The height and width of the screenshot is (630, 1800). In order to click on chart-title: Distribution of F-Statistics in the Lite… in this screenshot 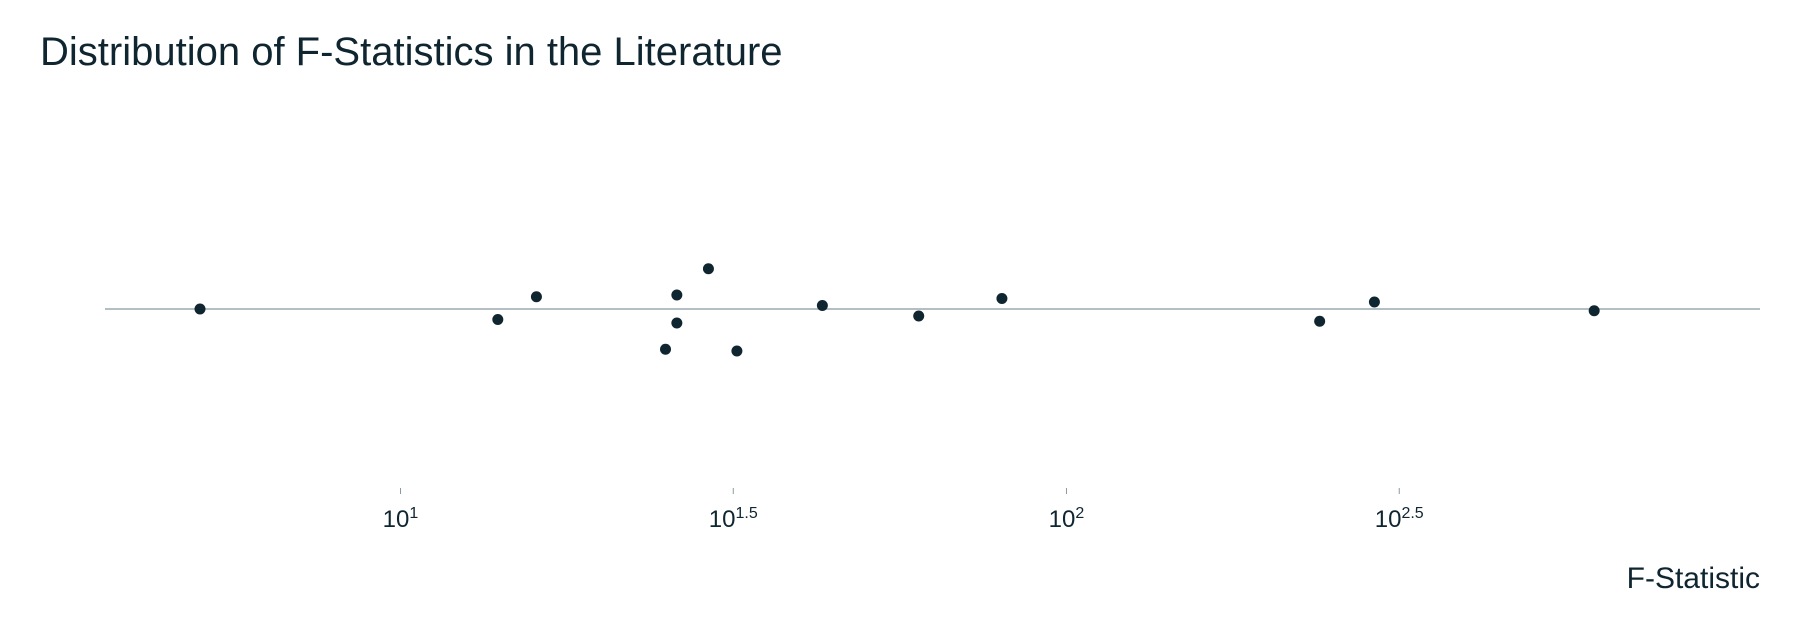, I will do `click(411, 52)`.